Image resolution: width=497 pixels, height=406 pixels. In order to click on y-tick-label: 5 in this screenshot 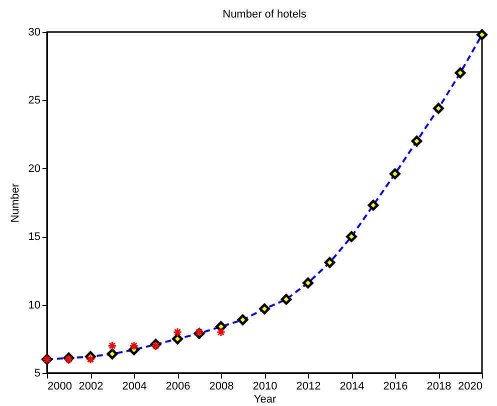, I will do `click(37, 374)`.